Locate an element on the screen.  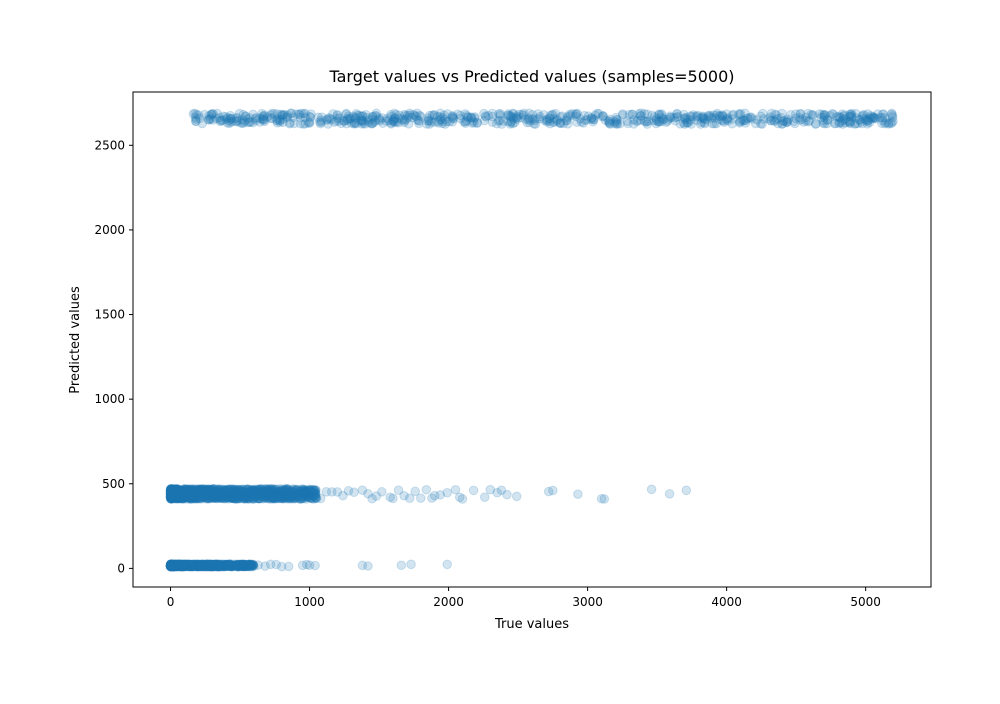
x-tick-label: 3000 is located at coordinates (587, 602).